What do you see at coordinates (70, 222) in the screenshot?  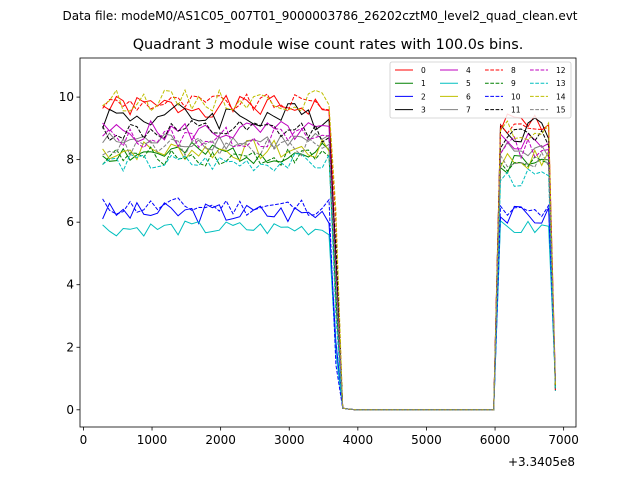 I see `y-tick-label: 6` at bounding box center [70, 222].